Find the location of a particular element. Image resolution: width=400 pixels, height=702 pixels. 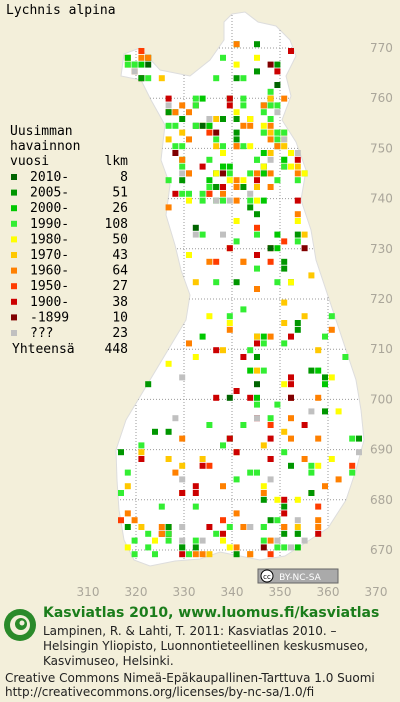

total-count: 448 is located at coordinates (116, 349).